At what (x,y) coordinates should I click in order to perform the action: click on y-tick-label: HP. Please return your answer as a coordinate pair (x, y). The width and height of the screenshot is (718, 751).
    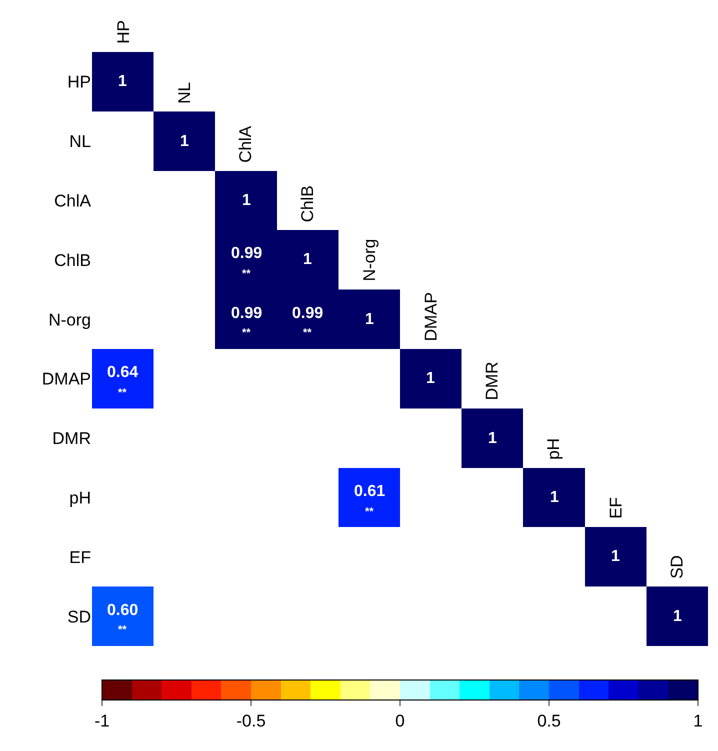
    Looking at the image, I should click on (79, 82).